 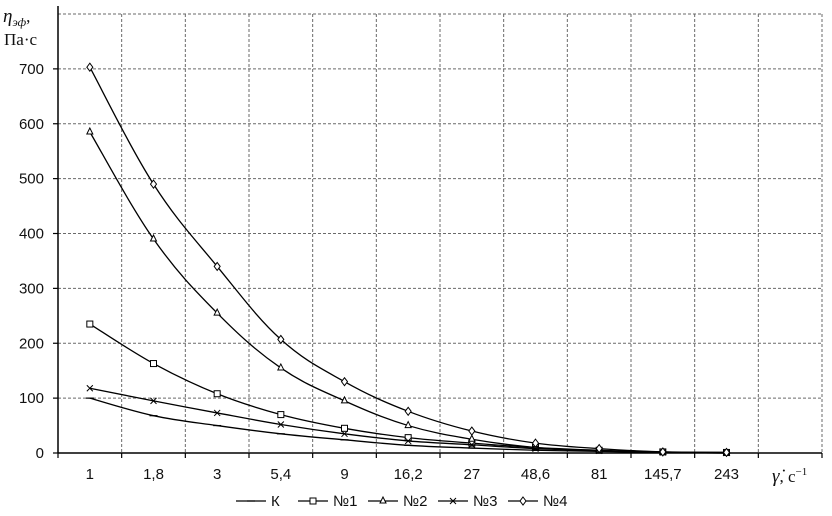 What do you see at coordinates (471, 474) in the screenshot?
I see `x-tick-label: 27` at bounding box center [471, 474].